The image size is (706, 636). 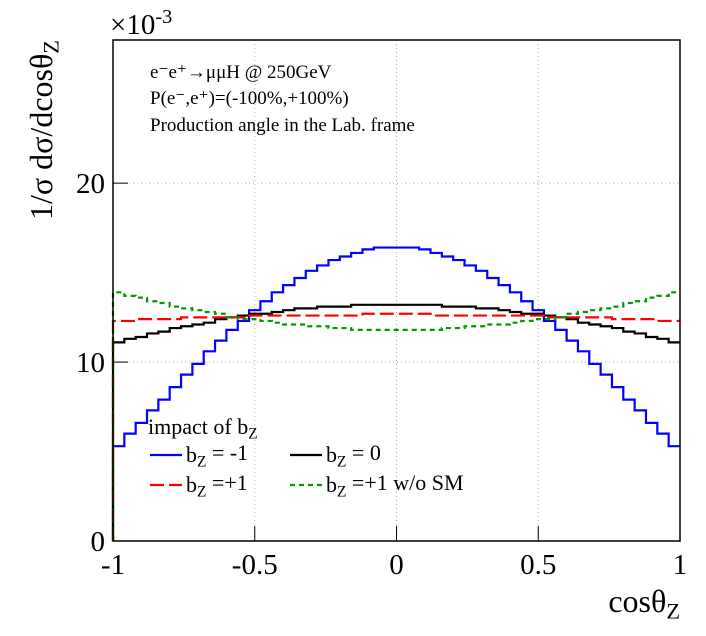 What do you see at coordinates (538, 565) in the screenshot?
I see `x-tick-label: 0.5` at bounding box center [538, 565].